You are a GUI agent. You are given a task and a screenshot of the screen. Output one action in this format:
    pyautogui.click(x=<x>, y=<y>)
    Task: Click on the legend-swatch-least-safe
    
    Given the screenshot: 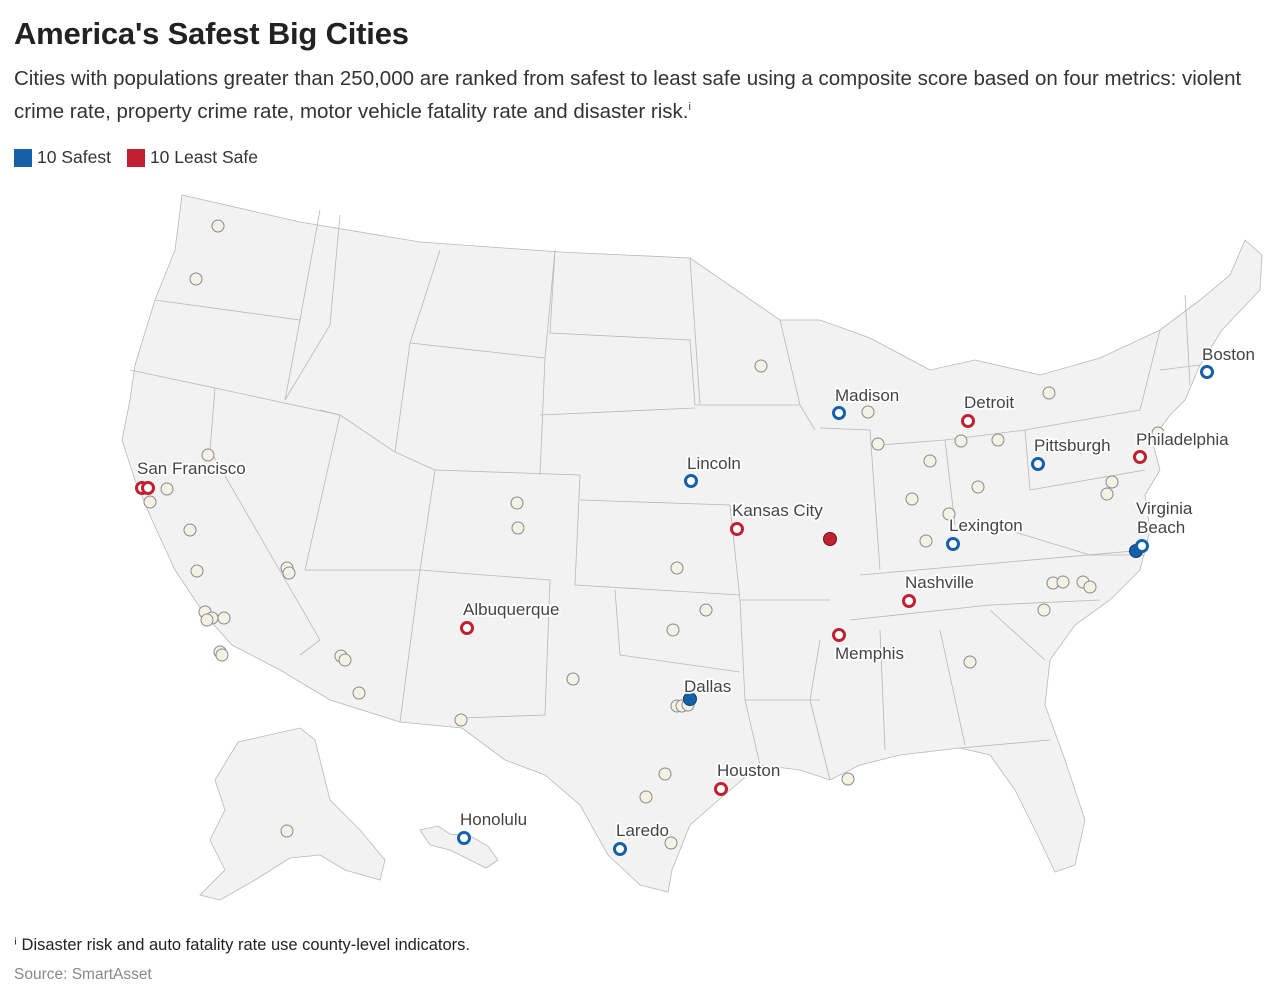 What is the action you would take?
    pyautogui.click(x=135, y=157)
    